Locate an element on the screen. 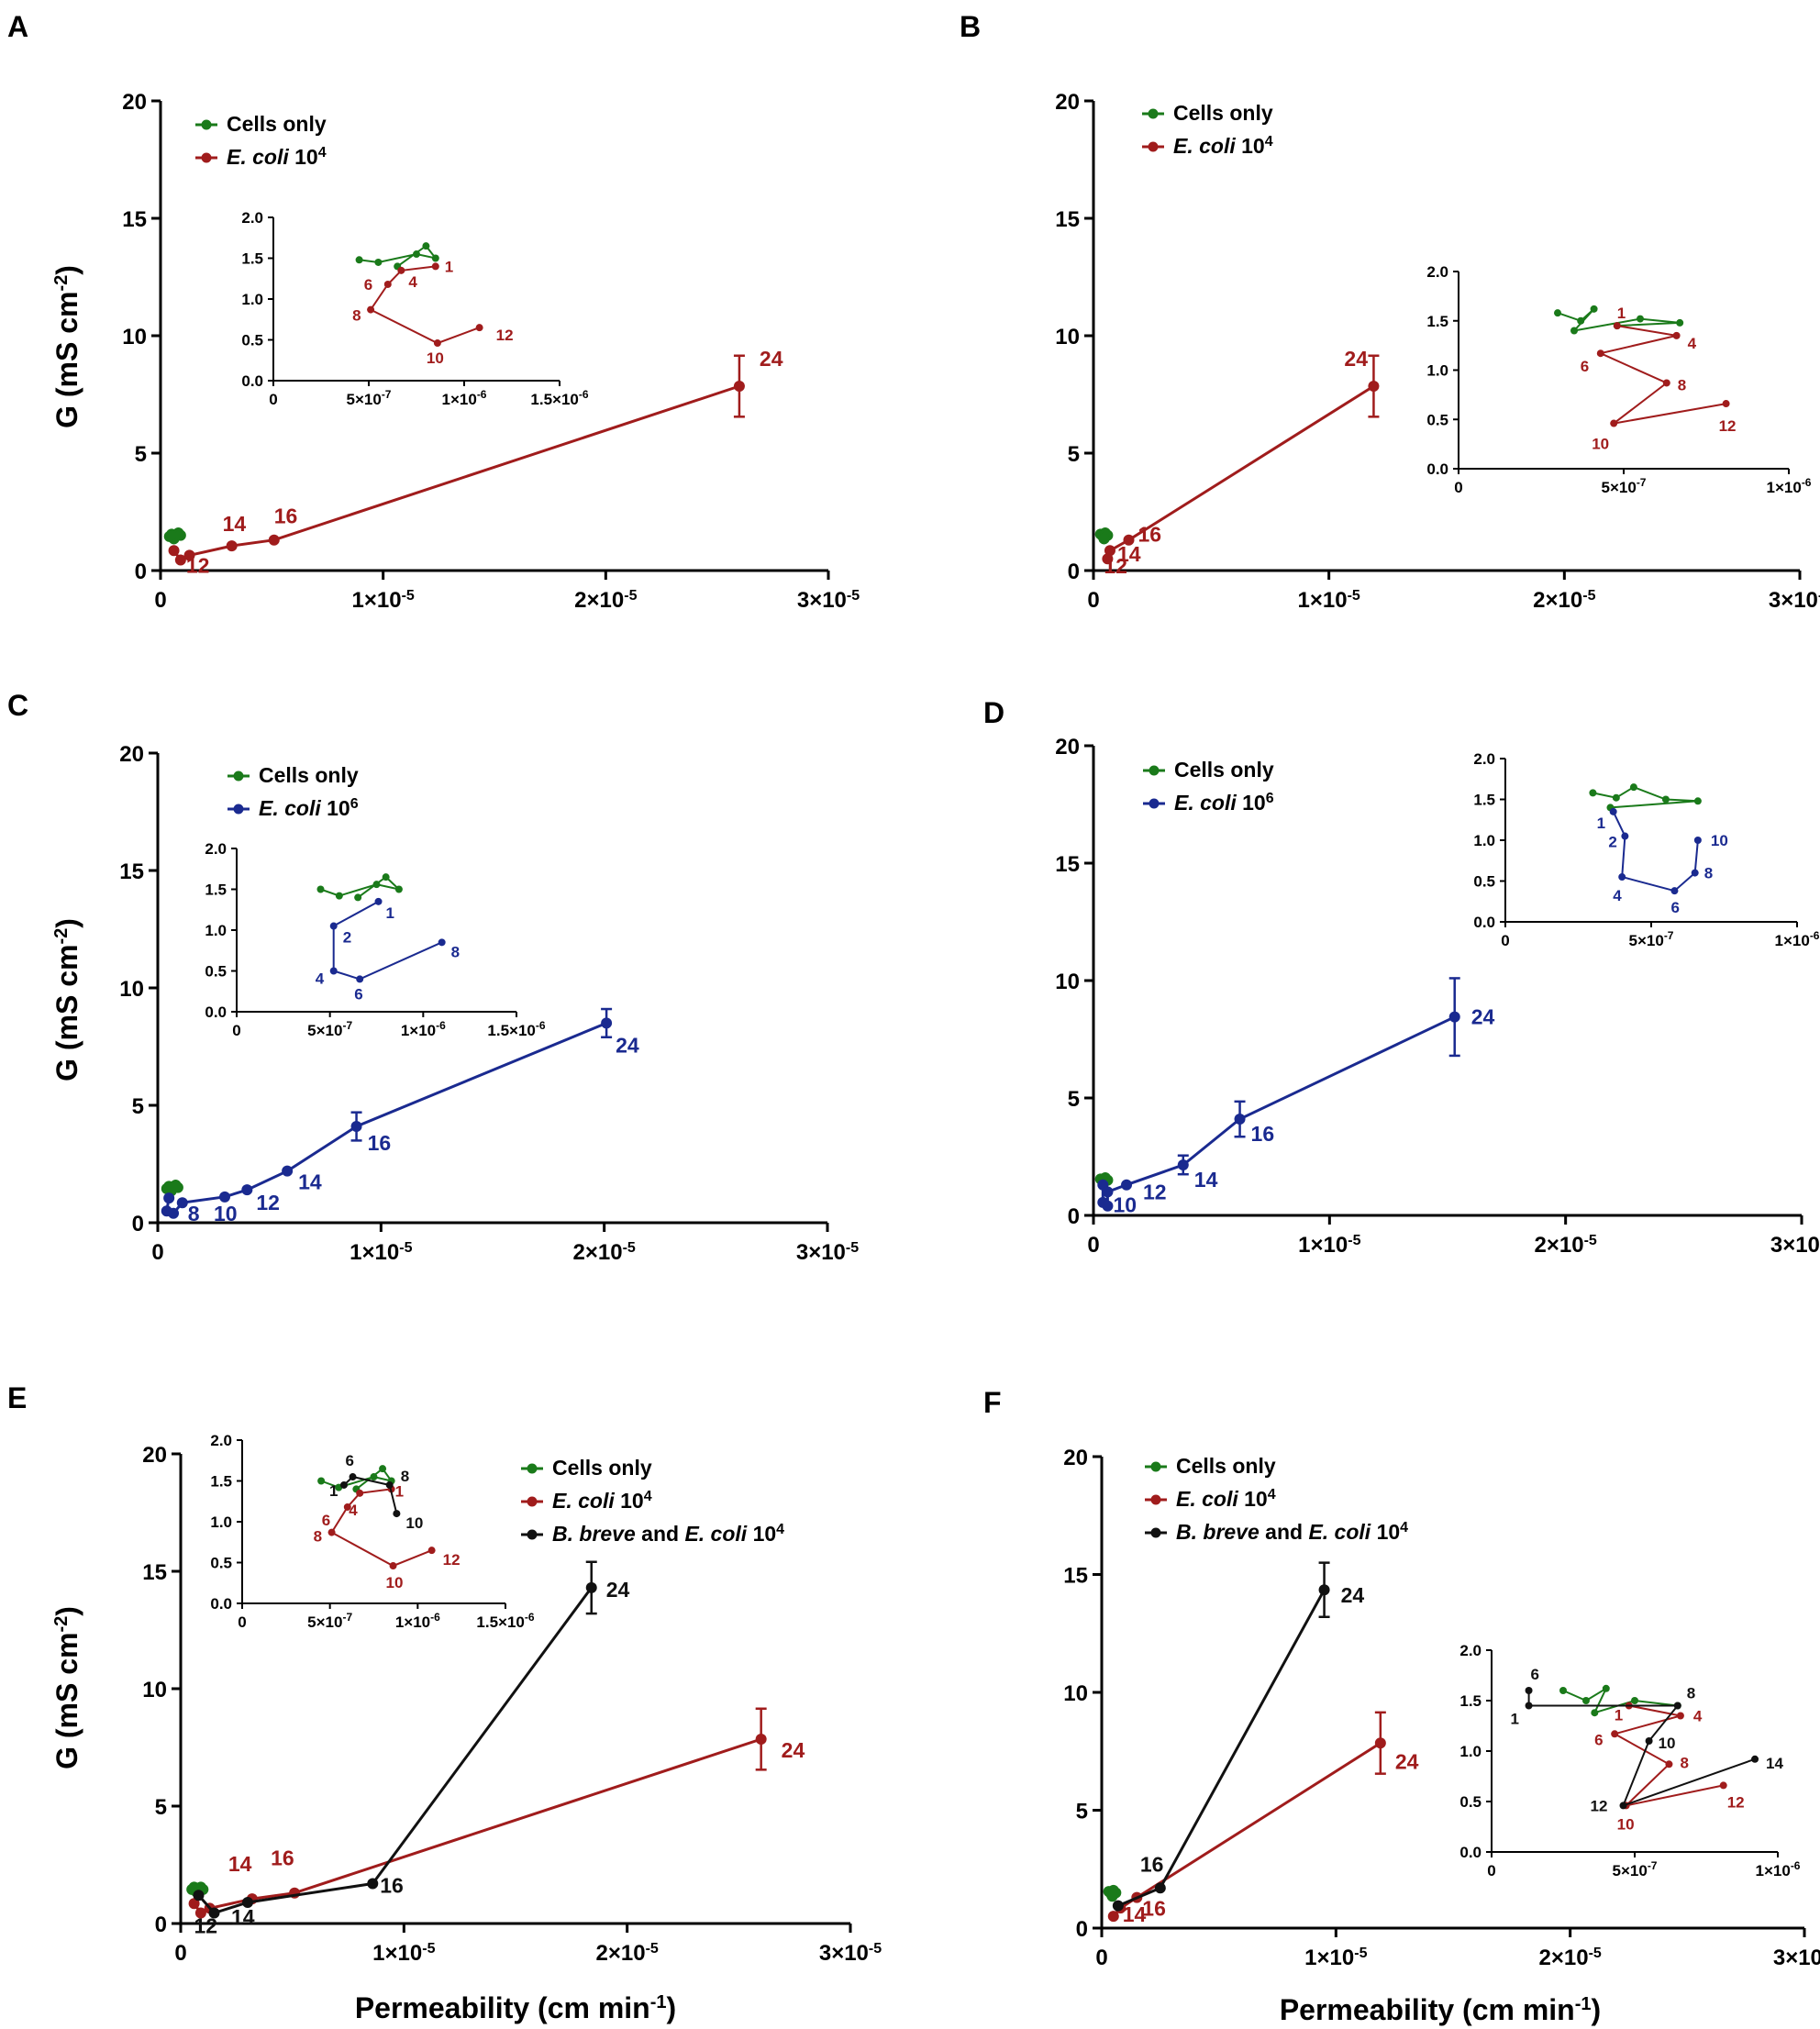 The image size is (1820, 2029). panel-letter: E is located at coordinates (17, 1397).